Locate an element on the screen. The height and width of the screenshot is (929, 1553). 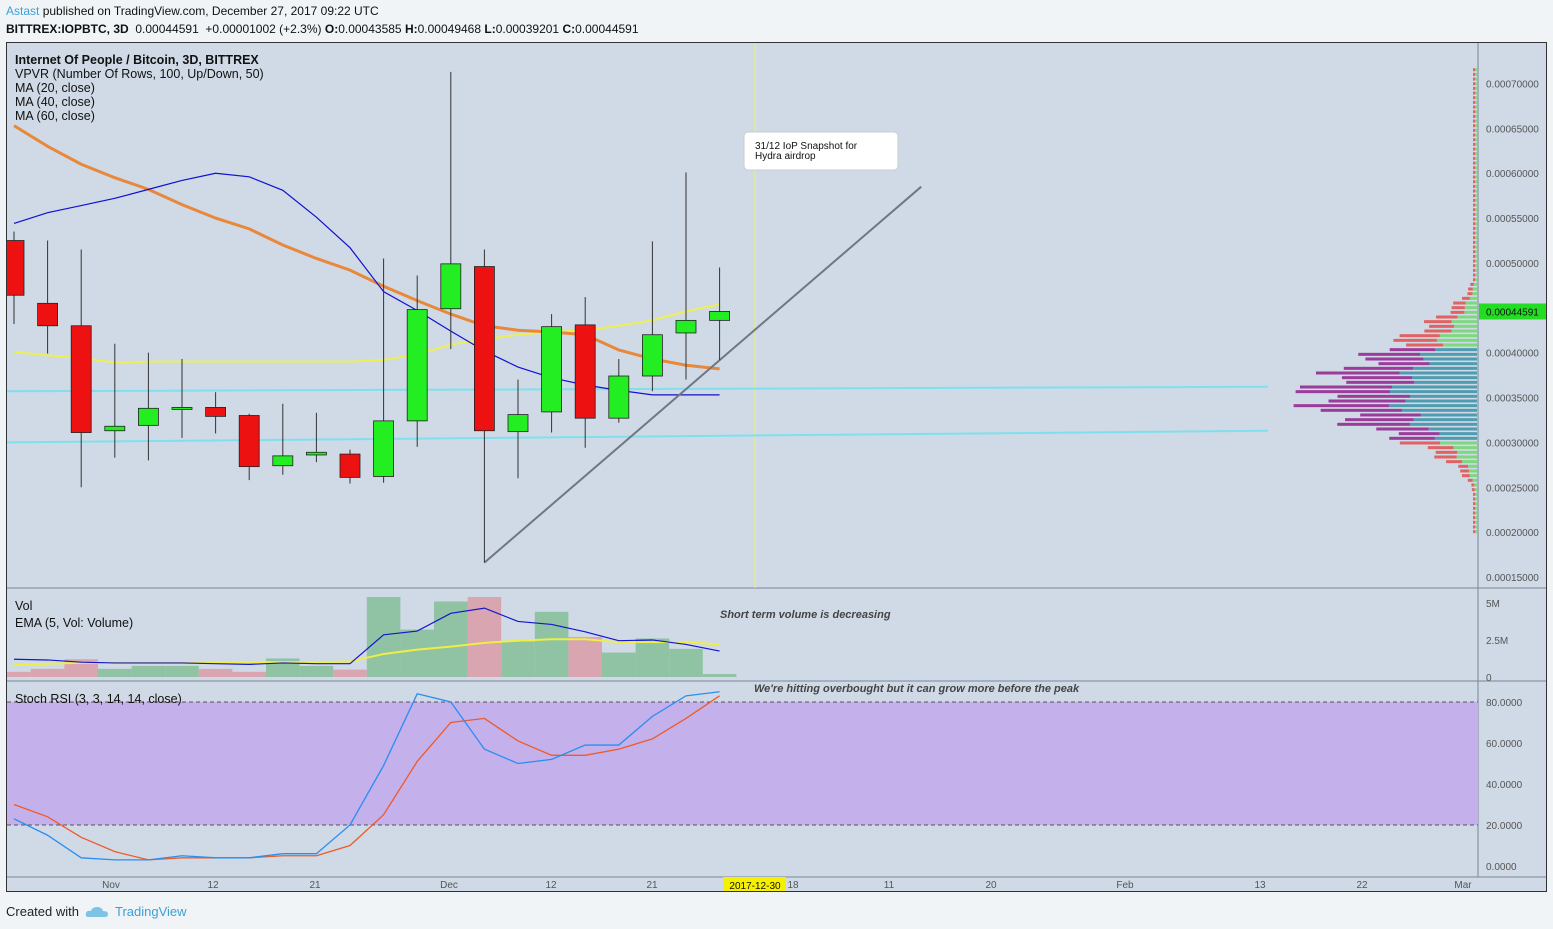
trendline is located at coordinates (702, 374).